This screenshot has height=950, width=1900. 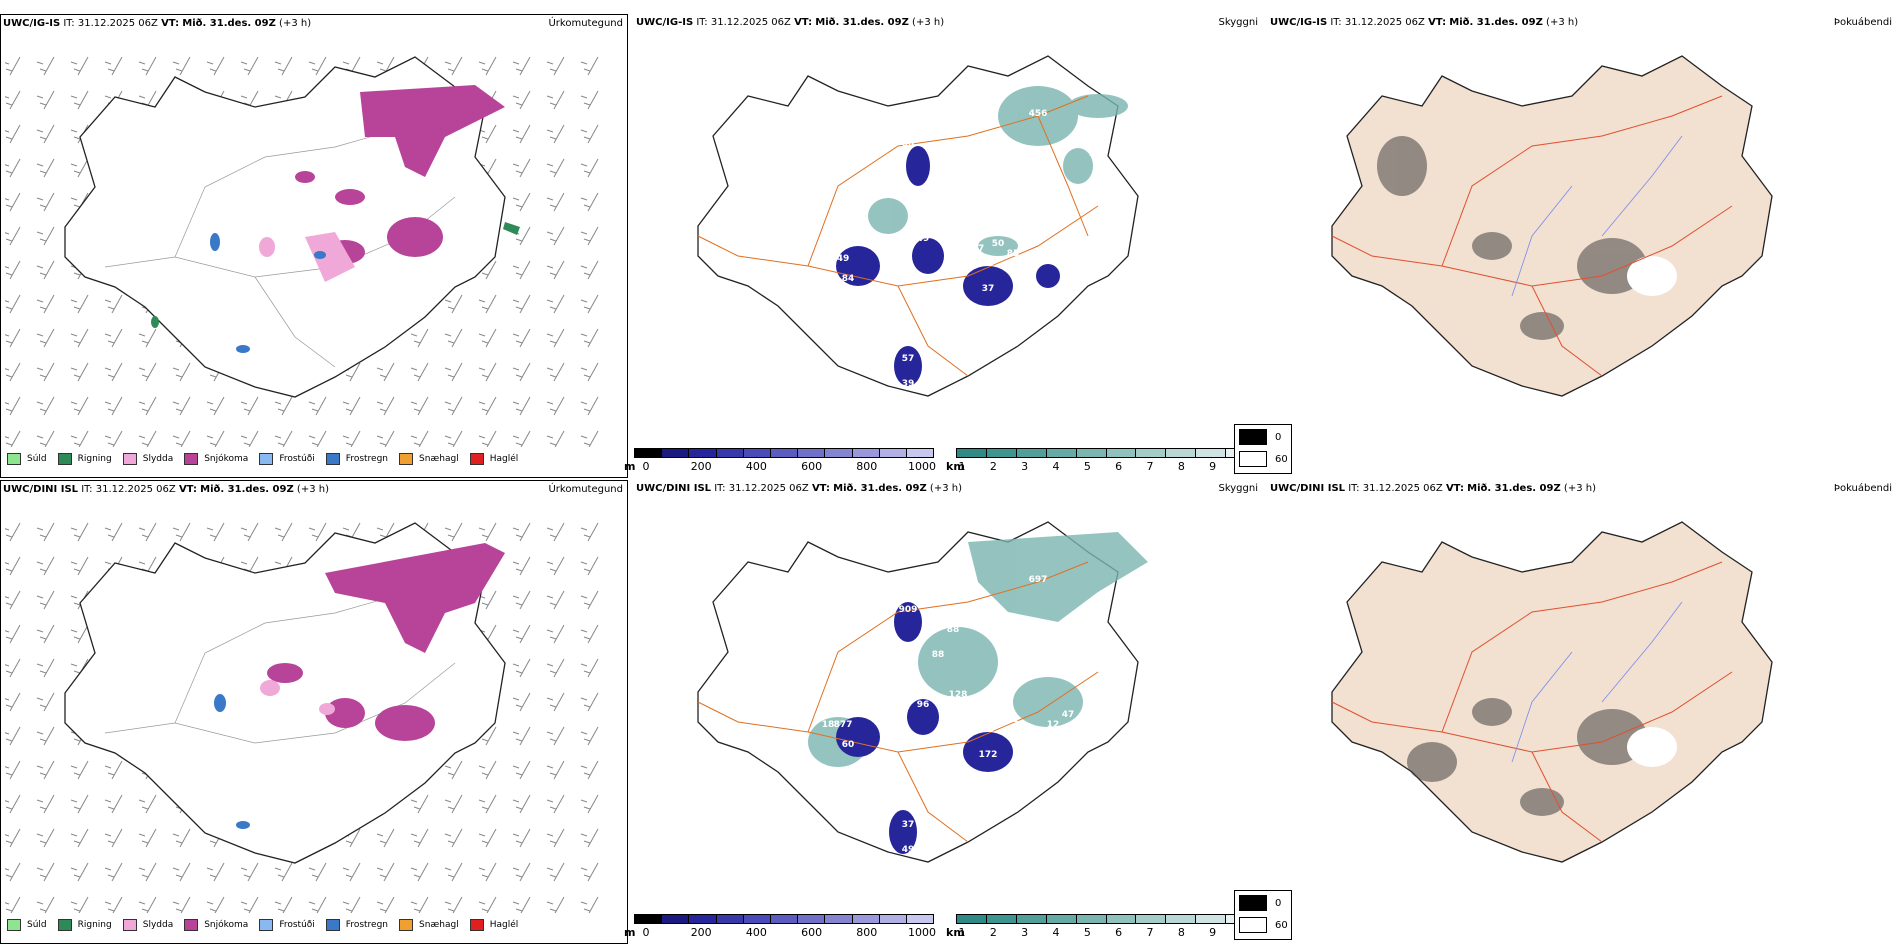 What do you see at coordinates (1150, 932) in the screenshot?
I see `colorbar-tick: 7` at bounding box center [1150, 932].